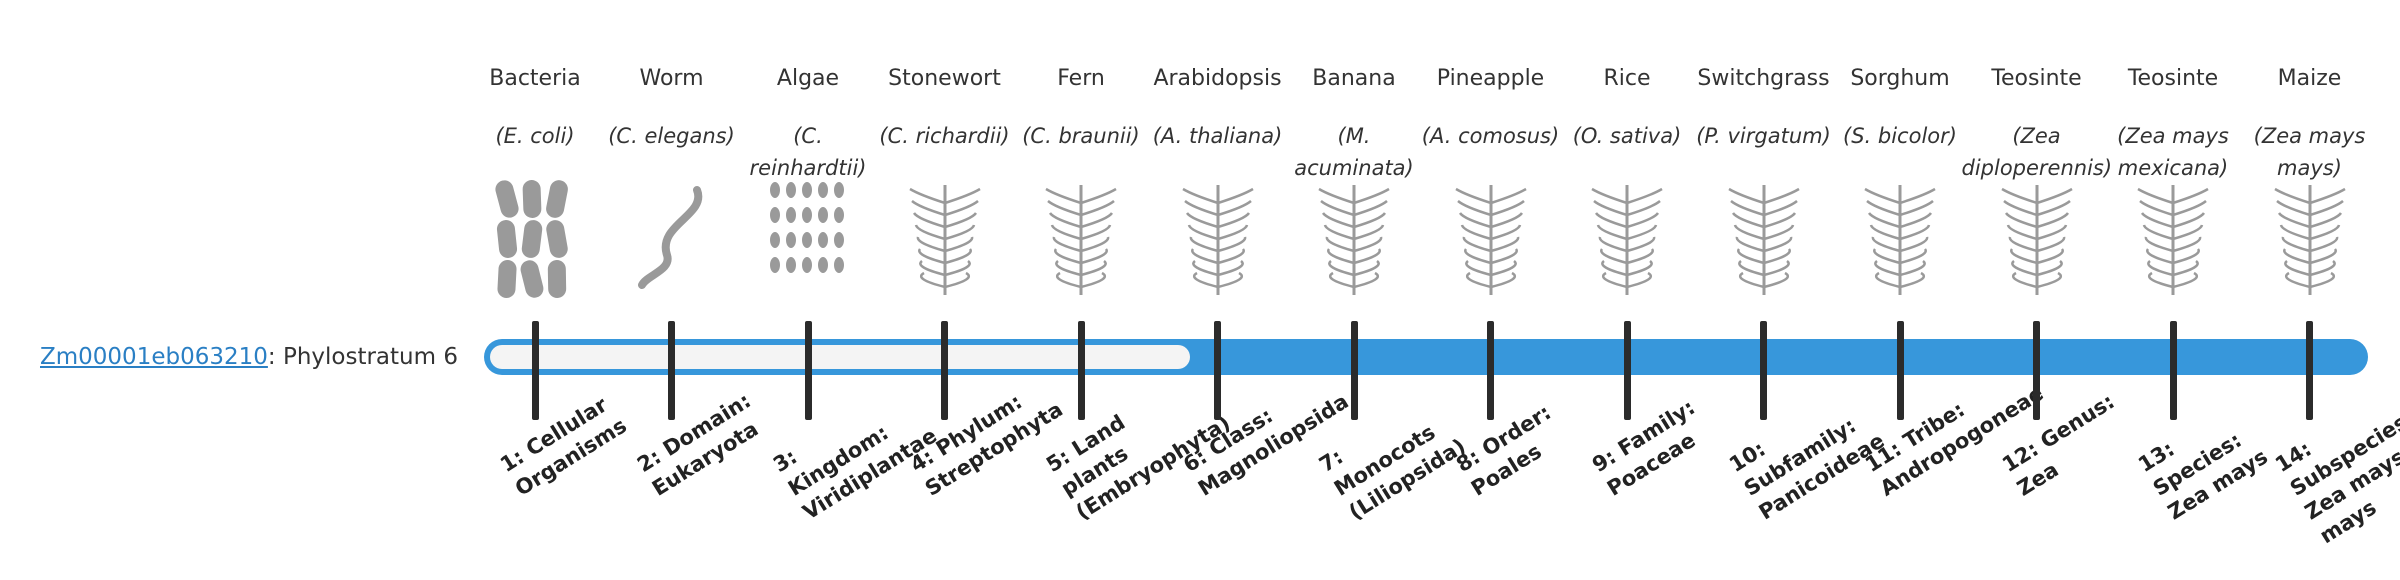 This screenshot has width=2400, height=580. Describe the element at coordinates (944, 136) in the screenshot. I see `organism-latin: (C. richardii)` at that location.